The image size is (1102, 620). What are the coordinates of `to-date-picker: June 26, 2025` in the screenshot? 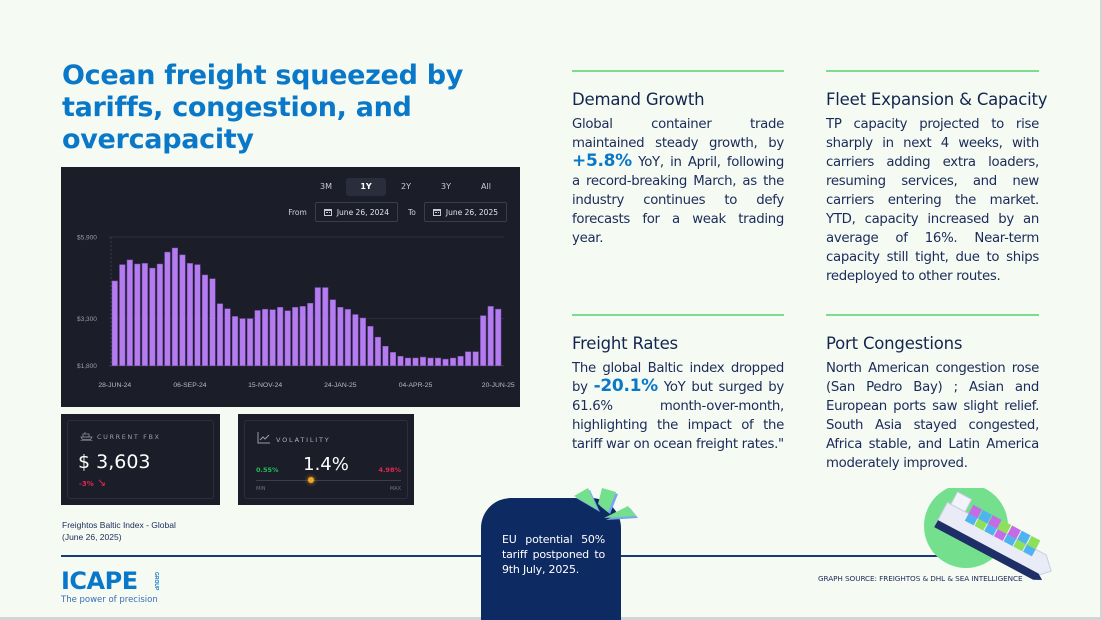 It's located at (465, 212).